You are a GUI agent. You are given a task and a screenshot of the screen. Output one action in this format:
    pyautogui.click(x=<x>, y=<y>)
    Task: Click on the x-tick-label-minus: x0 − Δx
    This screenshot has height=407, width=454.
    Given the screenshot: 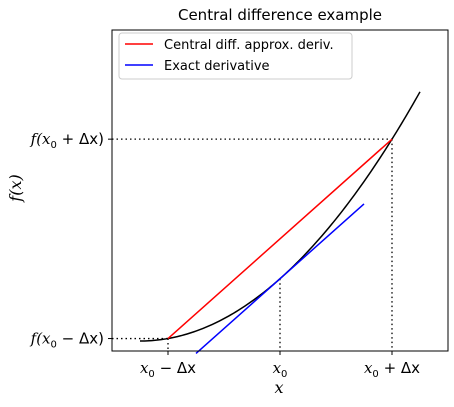 What is the action you would take?
    pyautogui.click(x=168, y=369)
    